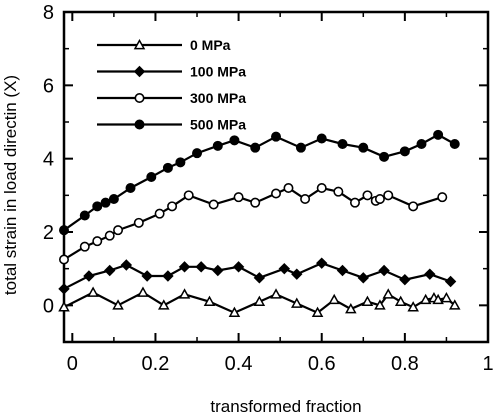 Image resolution: width=493 pixels, height=418 pixels. What do you see at coordinates (218, 72) in the screenshot?
I see `legend-label: 100 MPa` at bounding box center [218, 72].